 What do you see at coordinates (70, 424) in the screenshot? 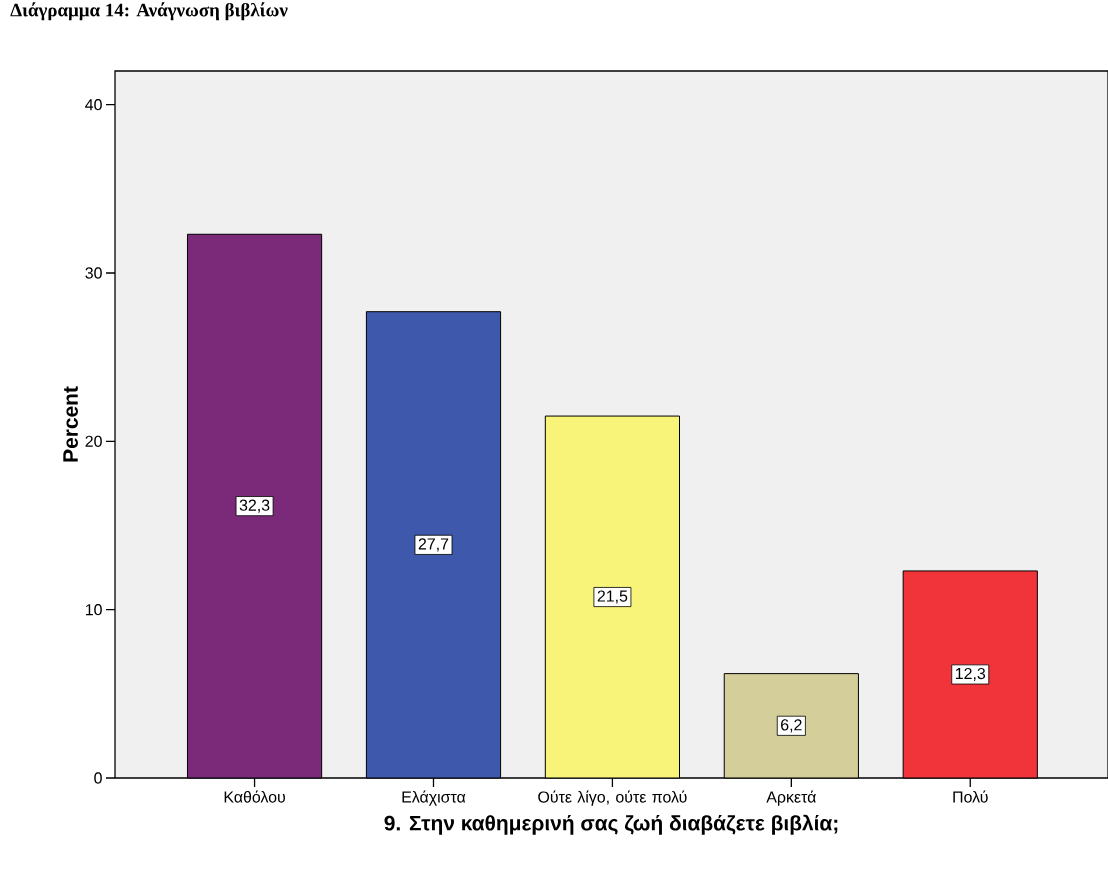
I see `y-axis-title: Percent` at bounding box center [70, 424].